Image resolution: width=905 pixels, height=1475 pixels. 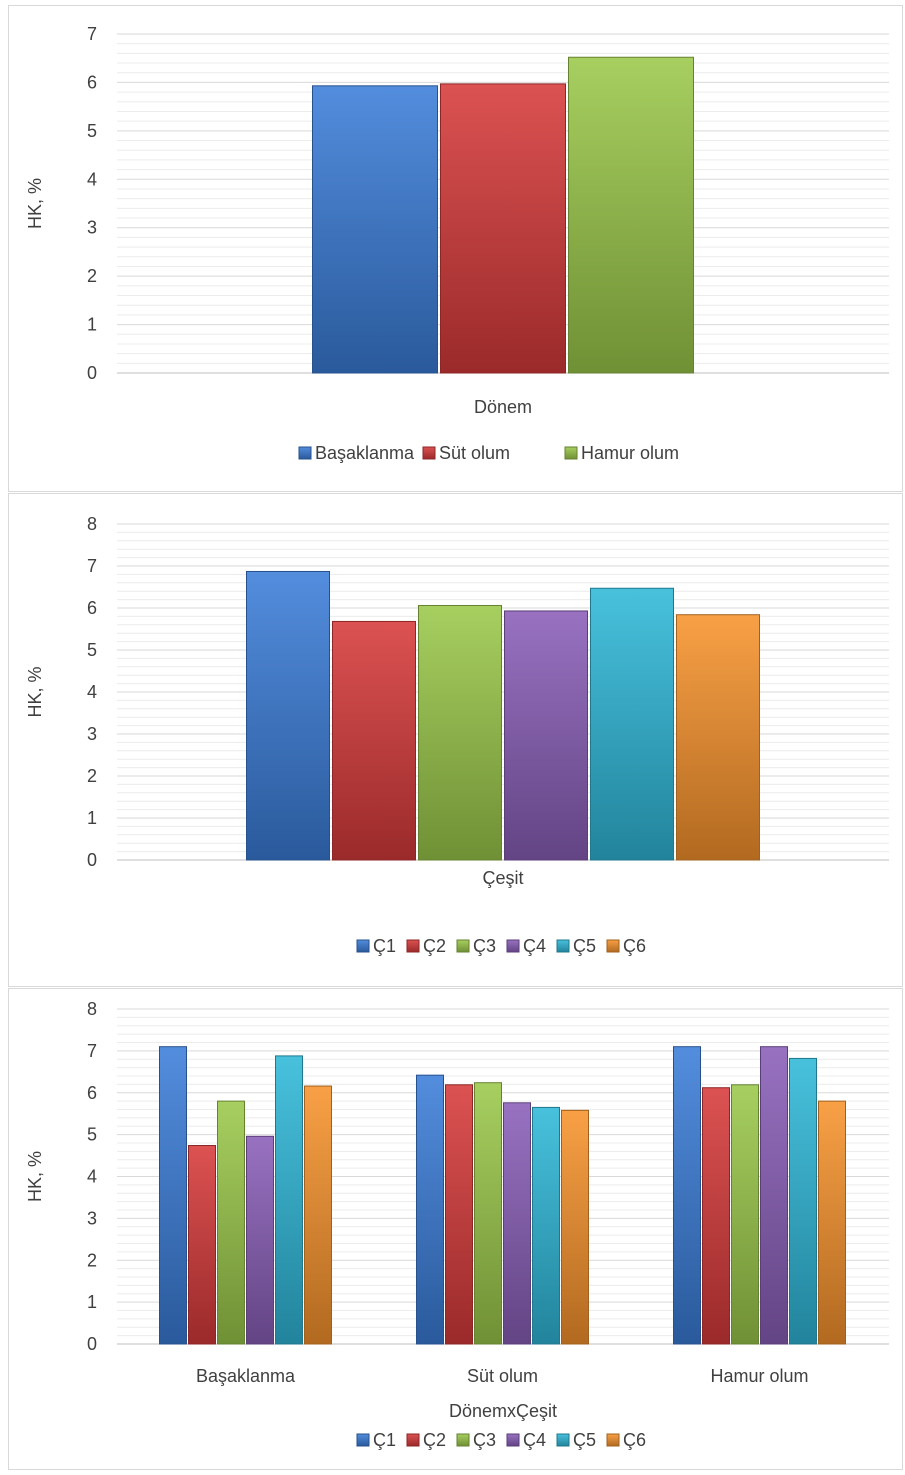 I want to click on legend-label: Süt olum, so click(x=474, y=453).